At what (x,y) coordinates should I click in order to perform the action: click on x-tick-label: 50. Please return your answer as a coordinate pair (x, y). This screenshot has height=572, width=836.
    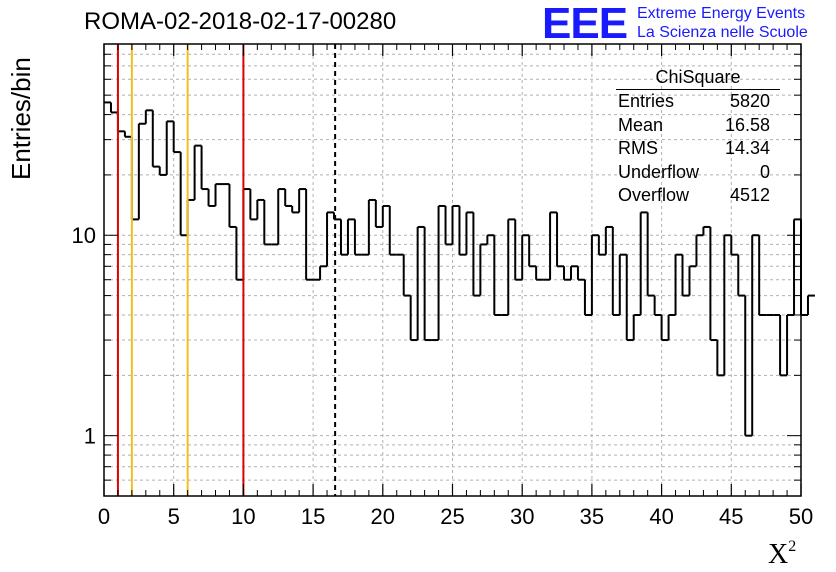
    Looking at the image, I should click on (801, 516).